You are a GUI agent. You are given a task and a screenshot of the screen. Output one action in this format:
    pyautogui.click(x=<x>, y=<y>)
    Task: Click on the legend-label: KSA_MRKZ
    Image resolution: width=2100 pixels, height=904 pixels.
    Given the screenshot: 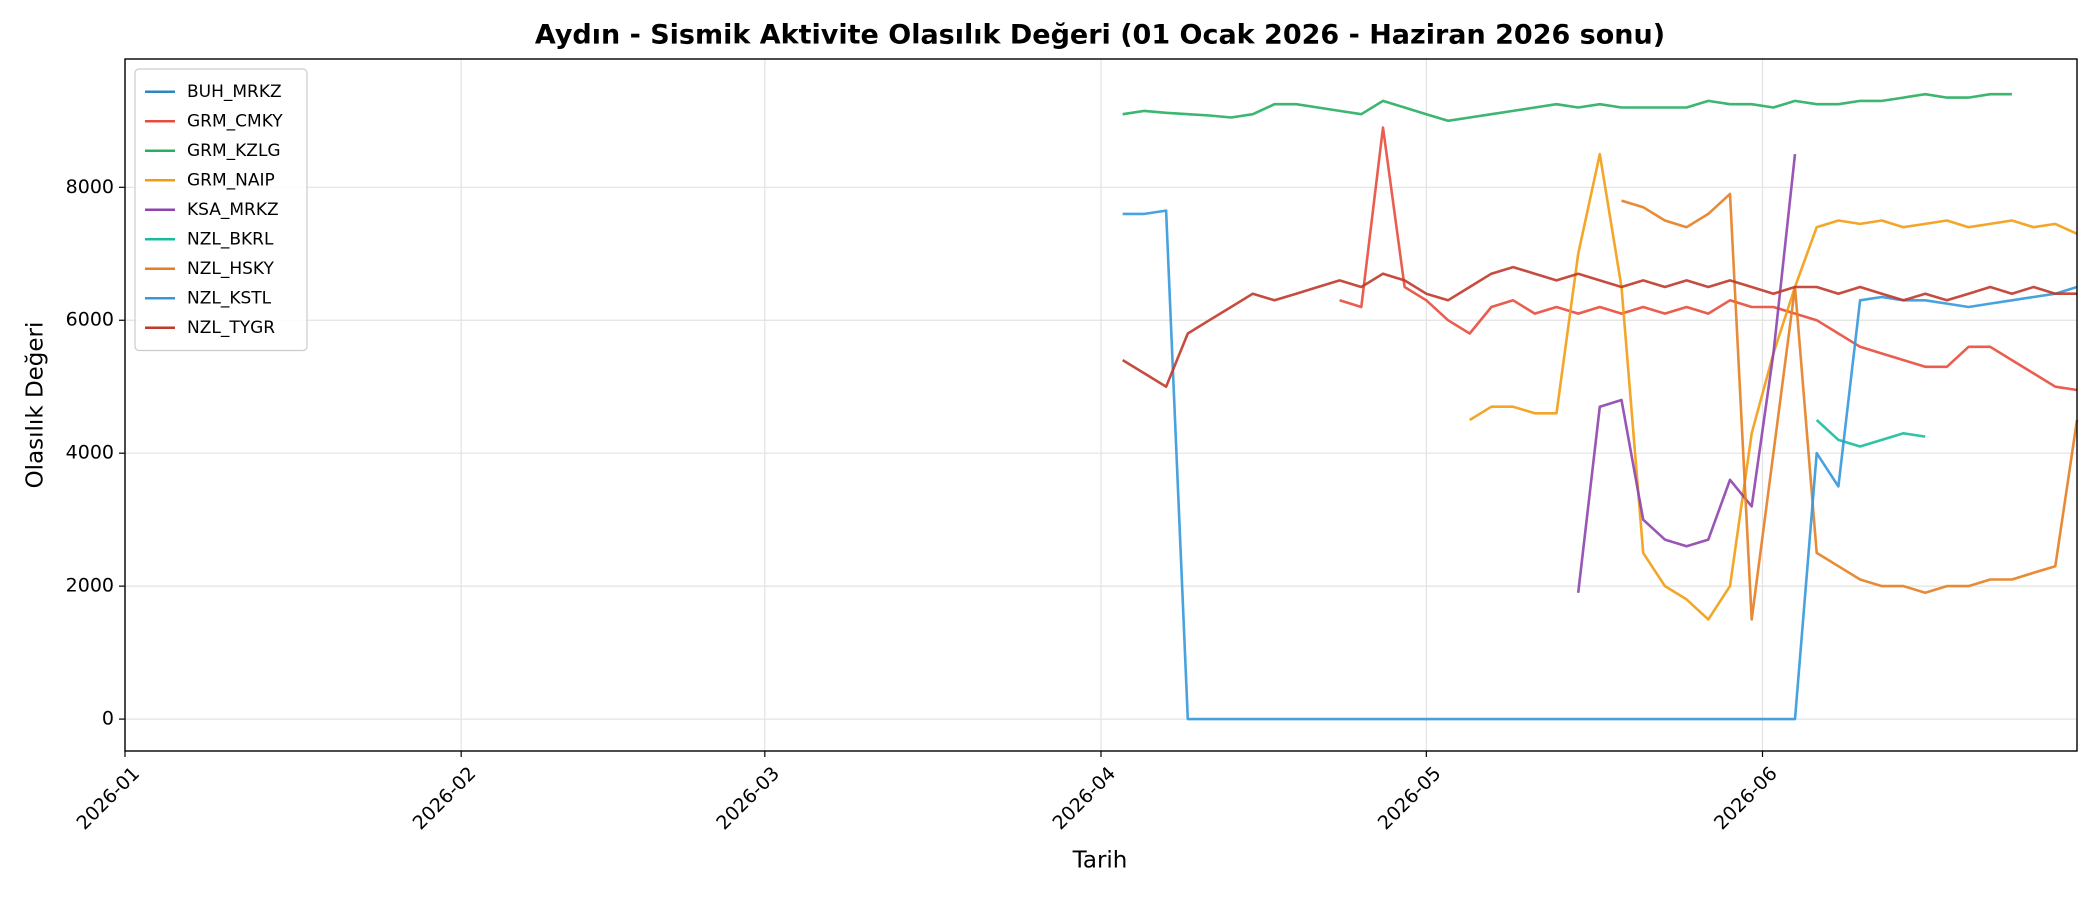 What is the action you would take?
    pyautogui.click(x=233, y=210)
    